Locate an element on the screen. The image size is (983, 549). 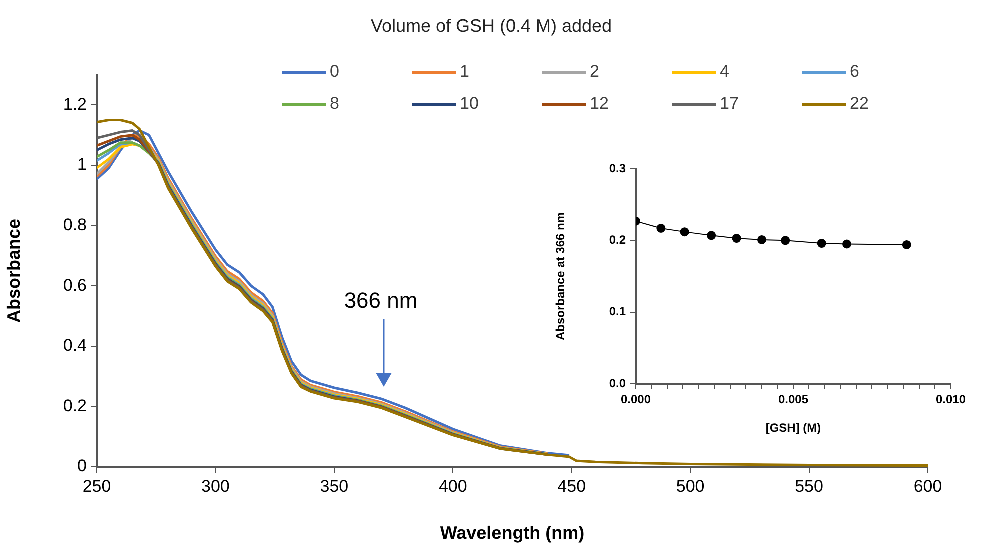
legend-label: 1 is located at coordinates (465, 72).